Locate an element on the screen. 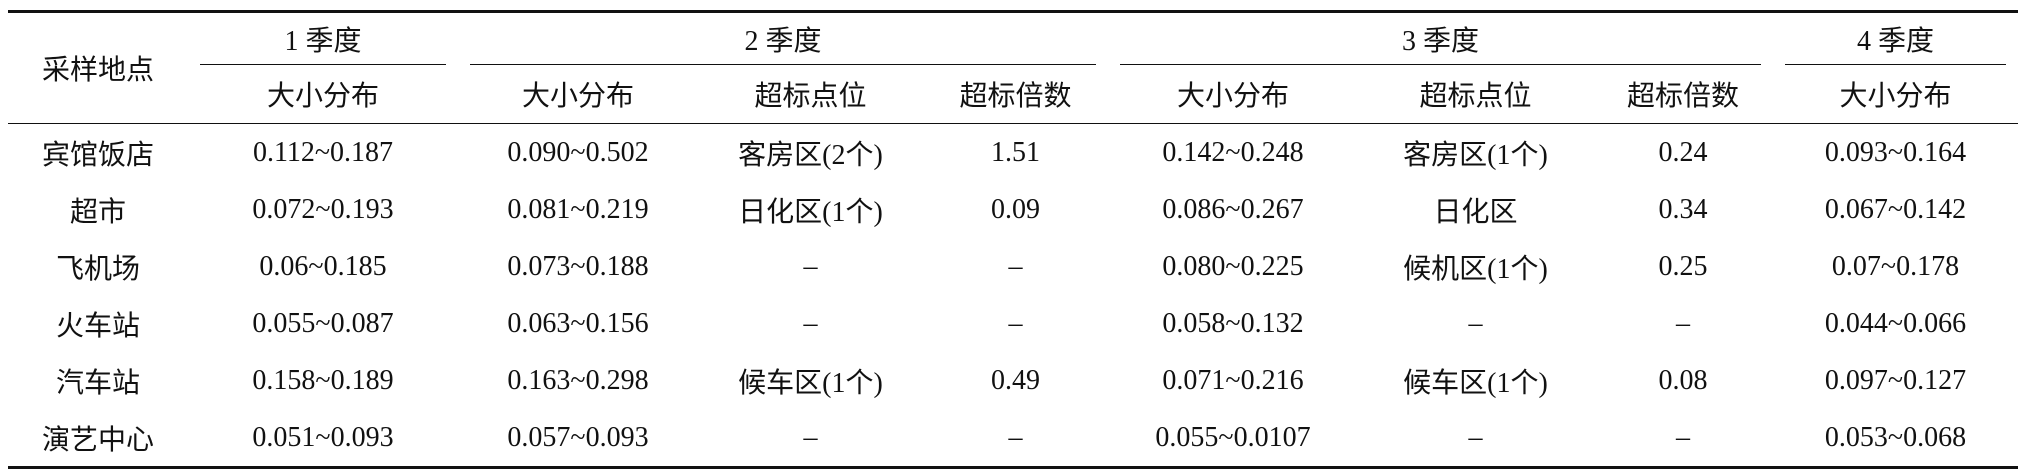 Image resolution: width=2026 pixels, height=469 pixels. table-cell: 0.24 is located at coordinates (1683, 152).